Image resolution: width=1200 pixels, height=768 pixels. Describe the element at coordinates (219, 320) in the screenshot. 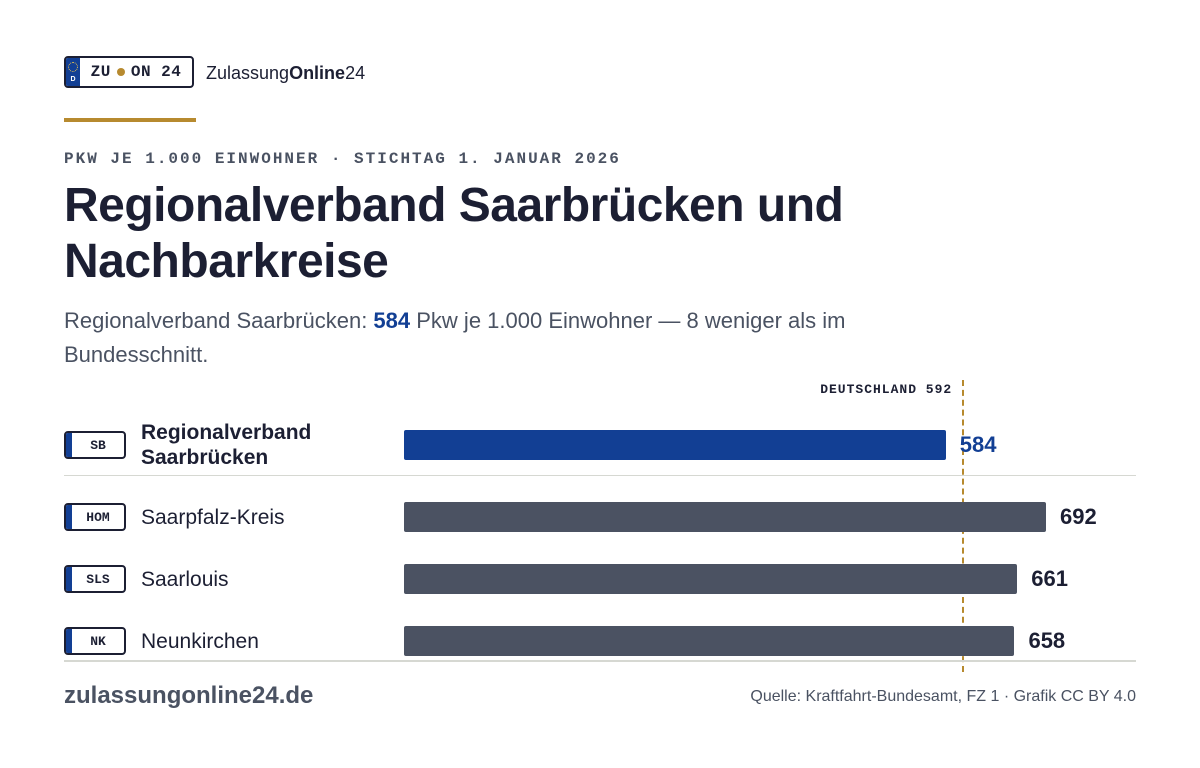

I see `subtitle-prefix: Regionalverband Saarbrücken:` at that location.